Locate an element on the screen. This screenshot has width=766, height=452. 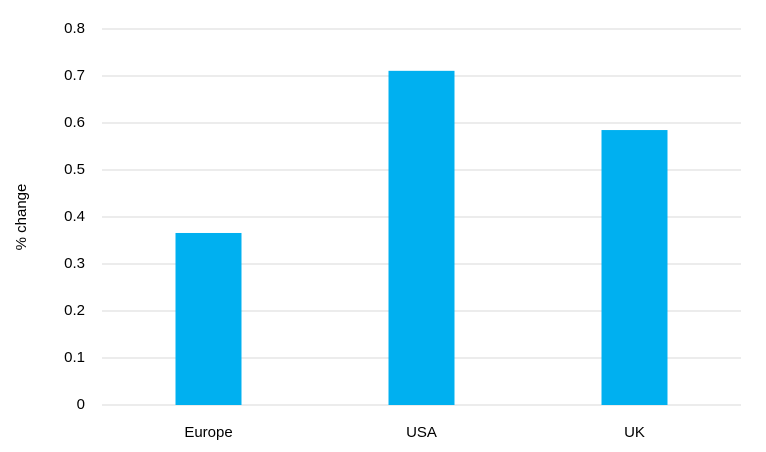
y-tick-label: 0.6 is located at coordinates (74, 122).